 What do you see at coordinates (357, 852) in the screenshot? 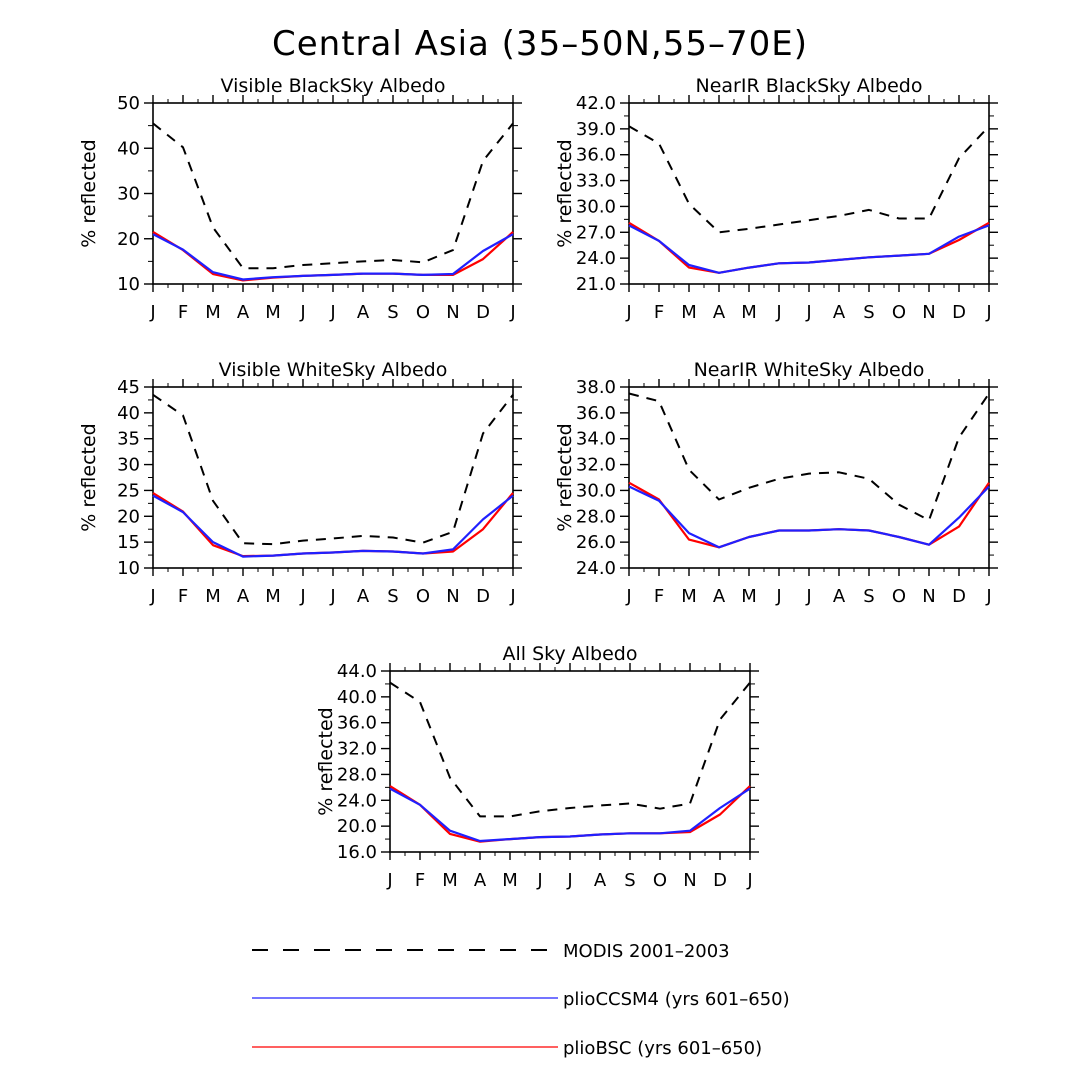
I see `y-tick-label: 16.0` at bounding box center [357, 852].